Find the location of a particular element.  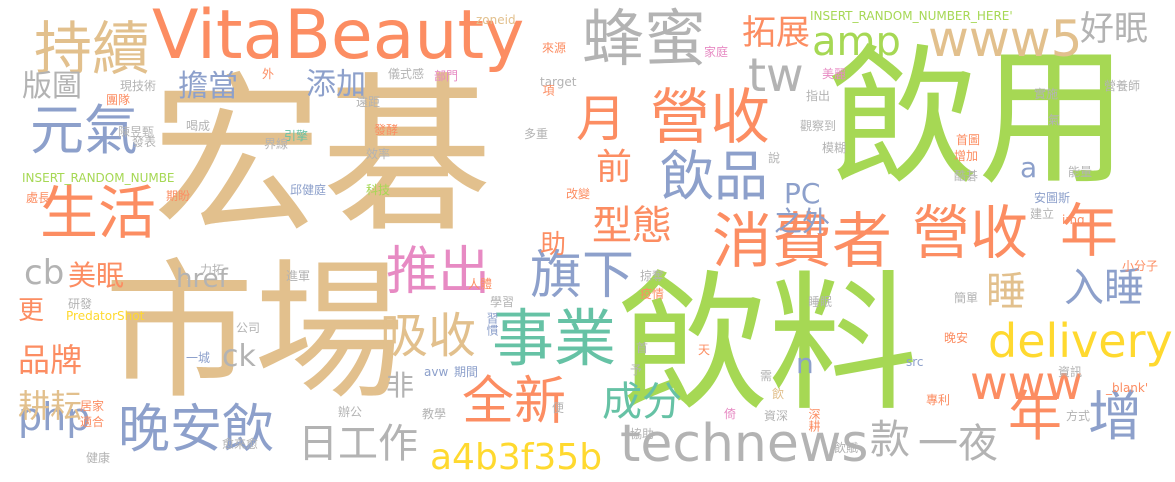

cloud-word: 旗下 is located at coordinates (582, 276).